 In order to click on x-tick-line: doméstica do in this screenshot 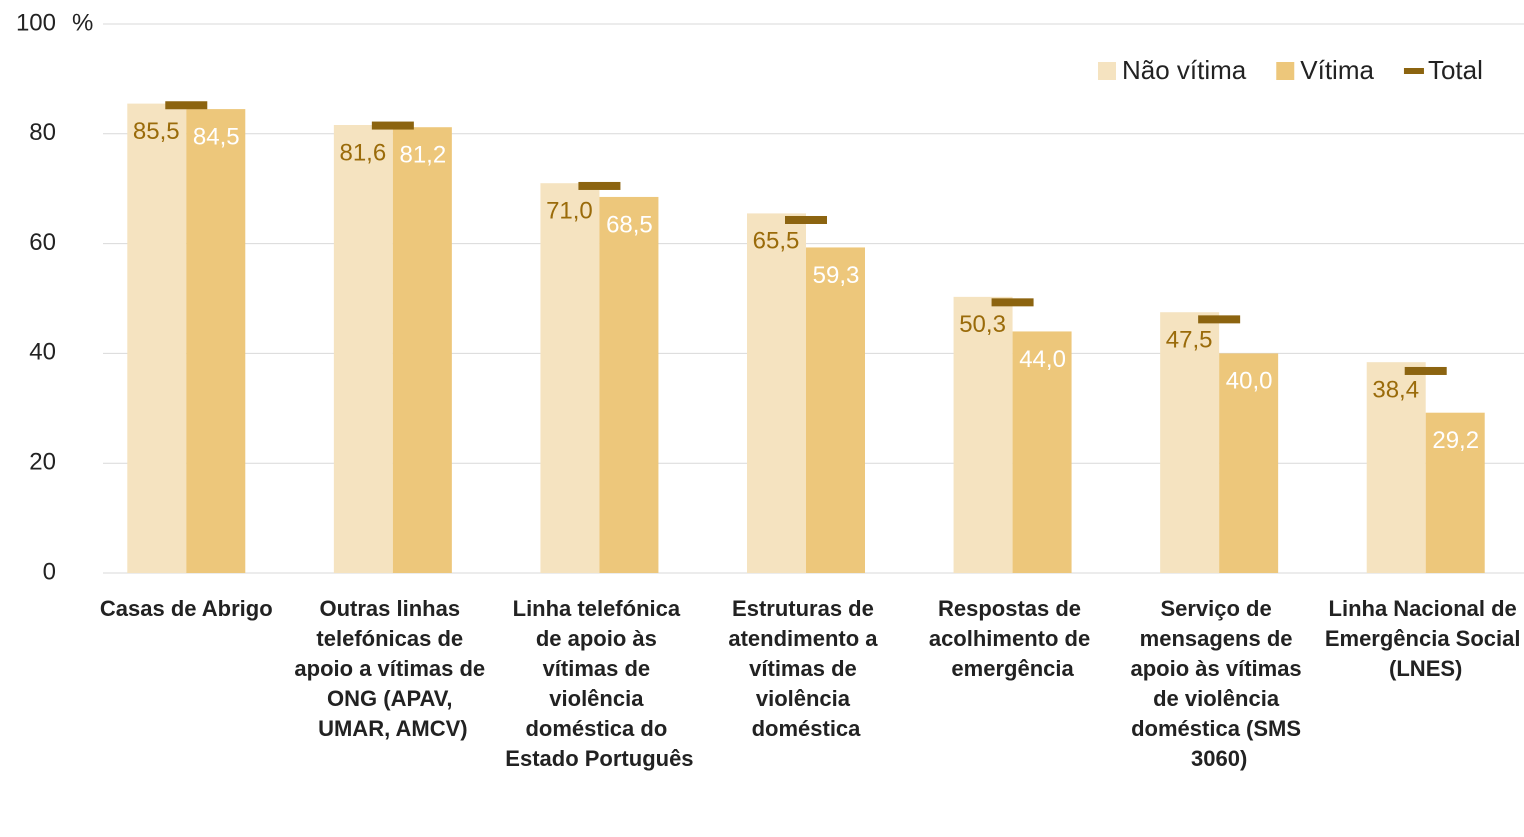, I will do `click(599, 728)`.